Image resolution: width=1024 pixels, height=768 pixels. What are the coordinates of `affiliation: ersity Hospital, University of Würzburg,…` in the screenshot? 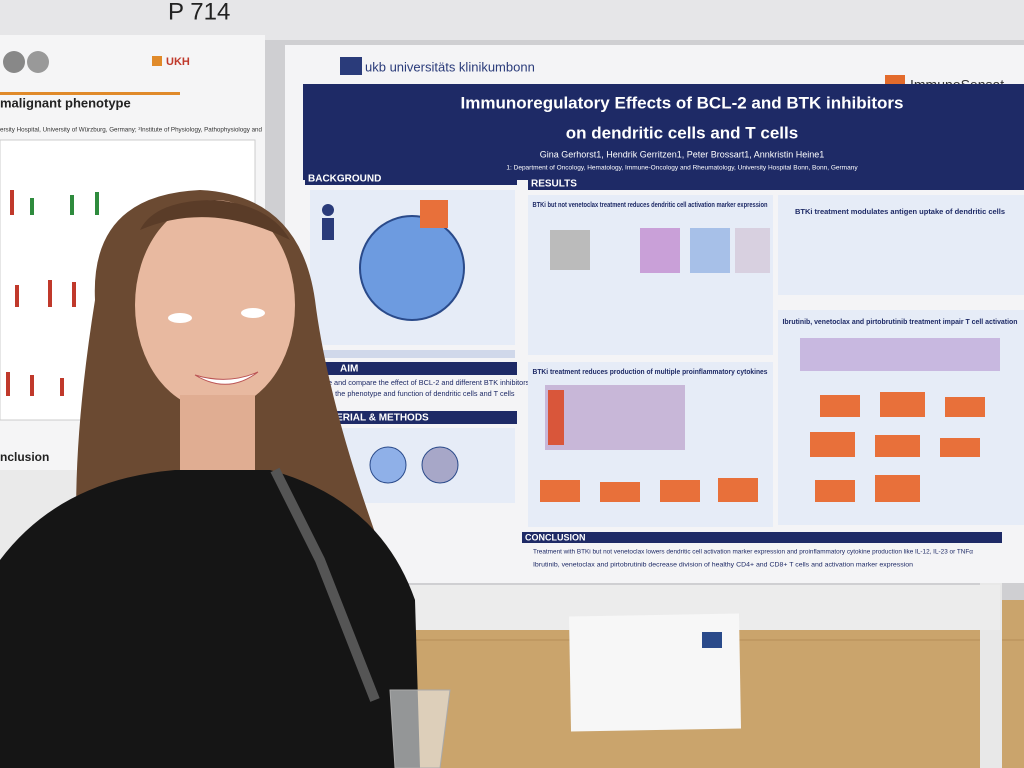 It's located at (131, 130).